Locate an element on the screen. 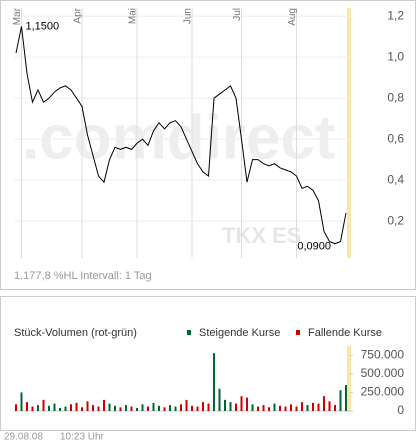 This screenshot has width=417, height=443. legend-label: Steigende Kurse is located at coordinates (239, 333).